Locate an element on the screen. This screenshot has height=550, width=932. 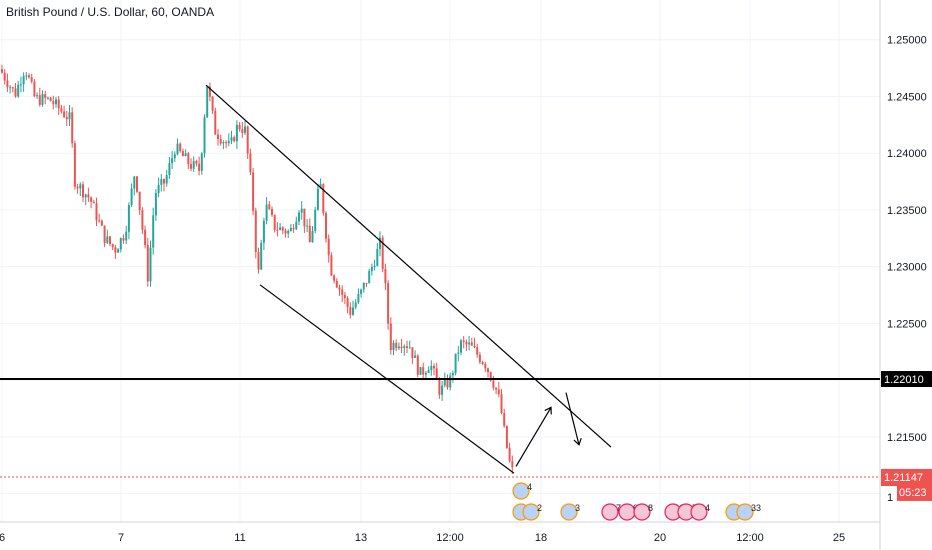
y-tick-label: 1.24000 is located at coordinates (907, 154).